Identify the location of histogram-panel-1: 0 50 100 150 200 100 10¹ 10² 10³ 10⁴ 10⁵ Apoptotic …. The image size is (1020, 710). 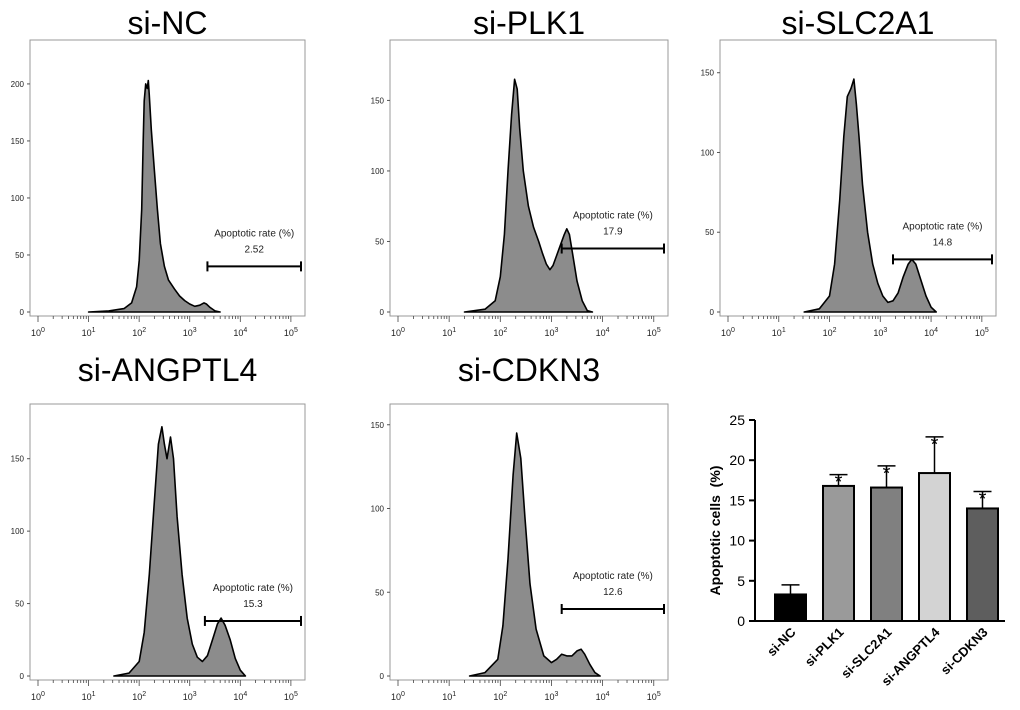
(158, 188).